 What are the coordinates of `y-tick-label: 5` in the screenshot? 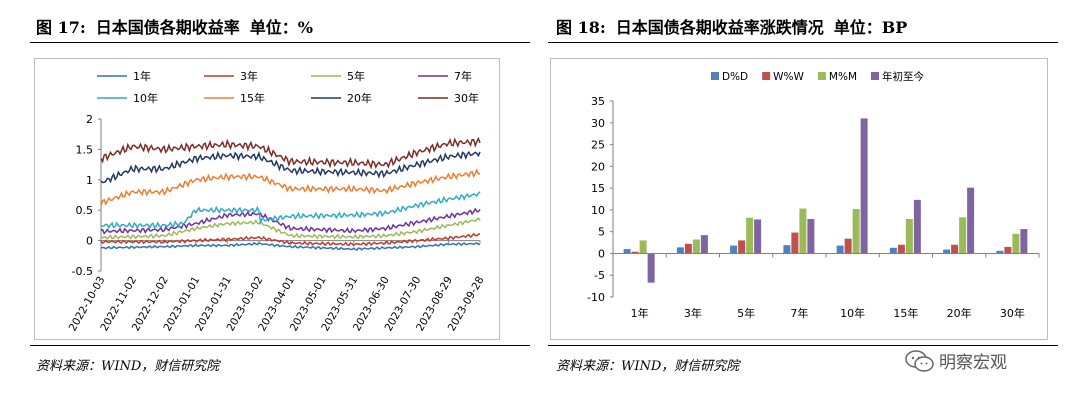 It's located at (601, 232).